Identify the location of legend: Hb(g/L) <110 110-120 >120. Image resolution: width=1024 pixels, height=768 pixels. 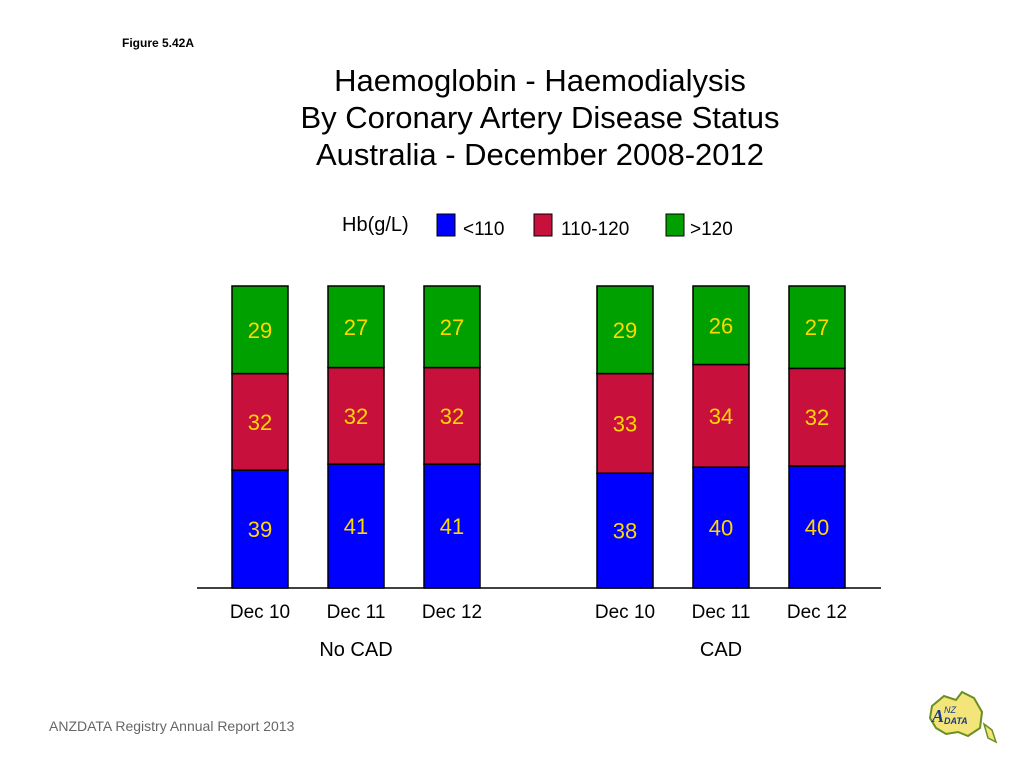
(537, 226).